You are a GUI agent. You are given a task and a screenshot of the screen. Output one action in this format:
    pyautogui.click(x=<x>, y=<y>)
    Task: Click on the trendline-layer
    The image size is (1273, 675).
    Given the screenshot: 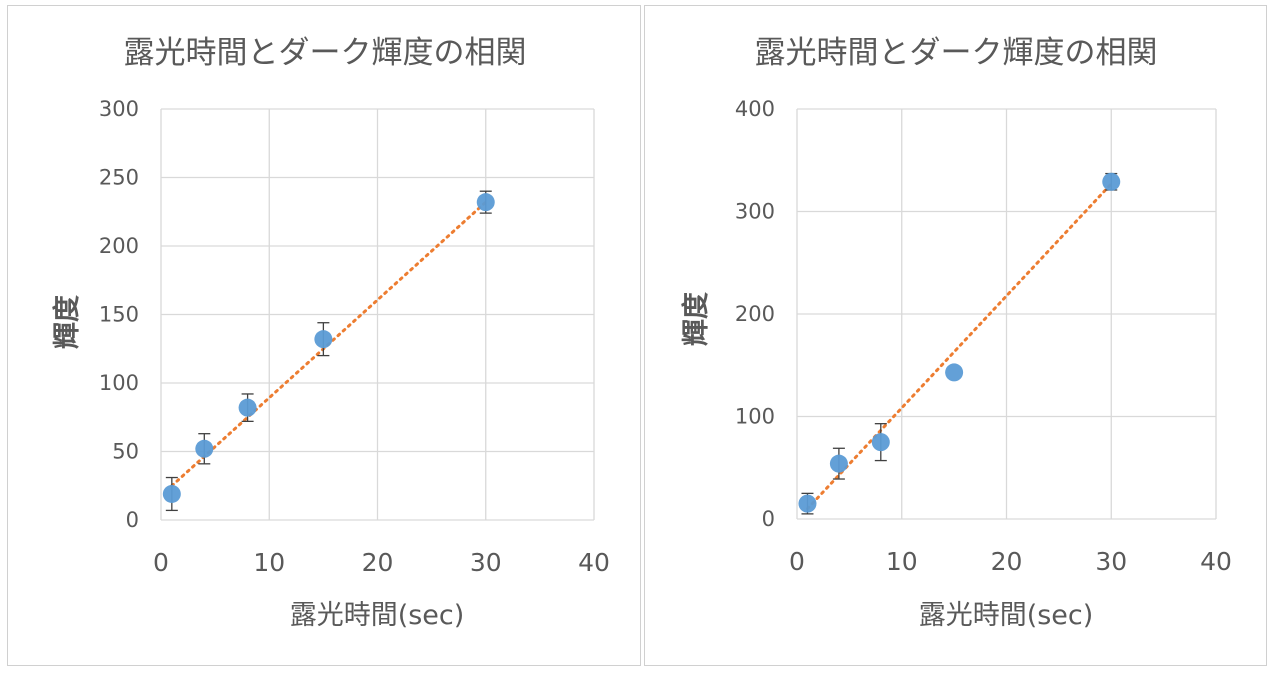 What is the action you would take?
    pyautogui.click(x=959, y=346)
    